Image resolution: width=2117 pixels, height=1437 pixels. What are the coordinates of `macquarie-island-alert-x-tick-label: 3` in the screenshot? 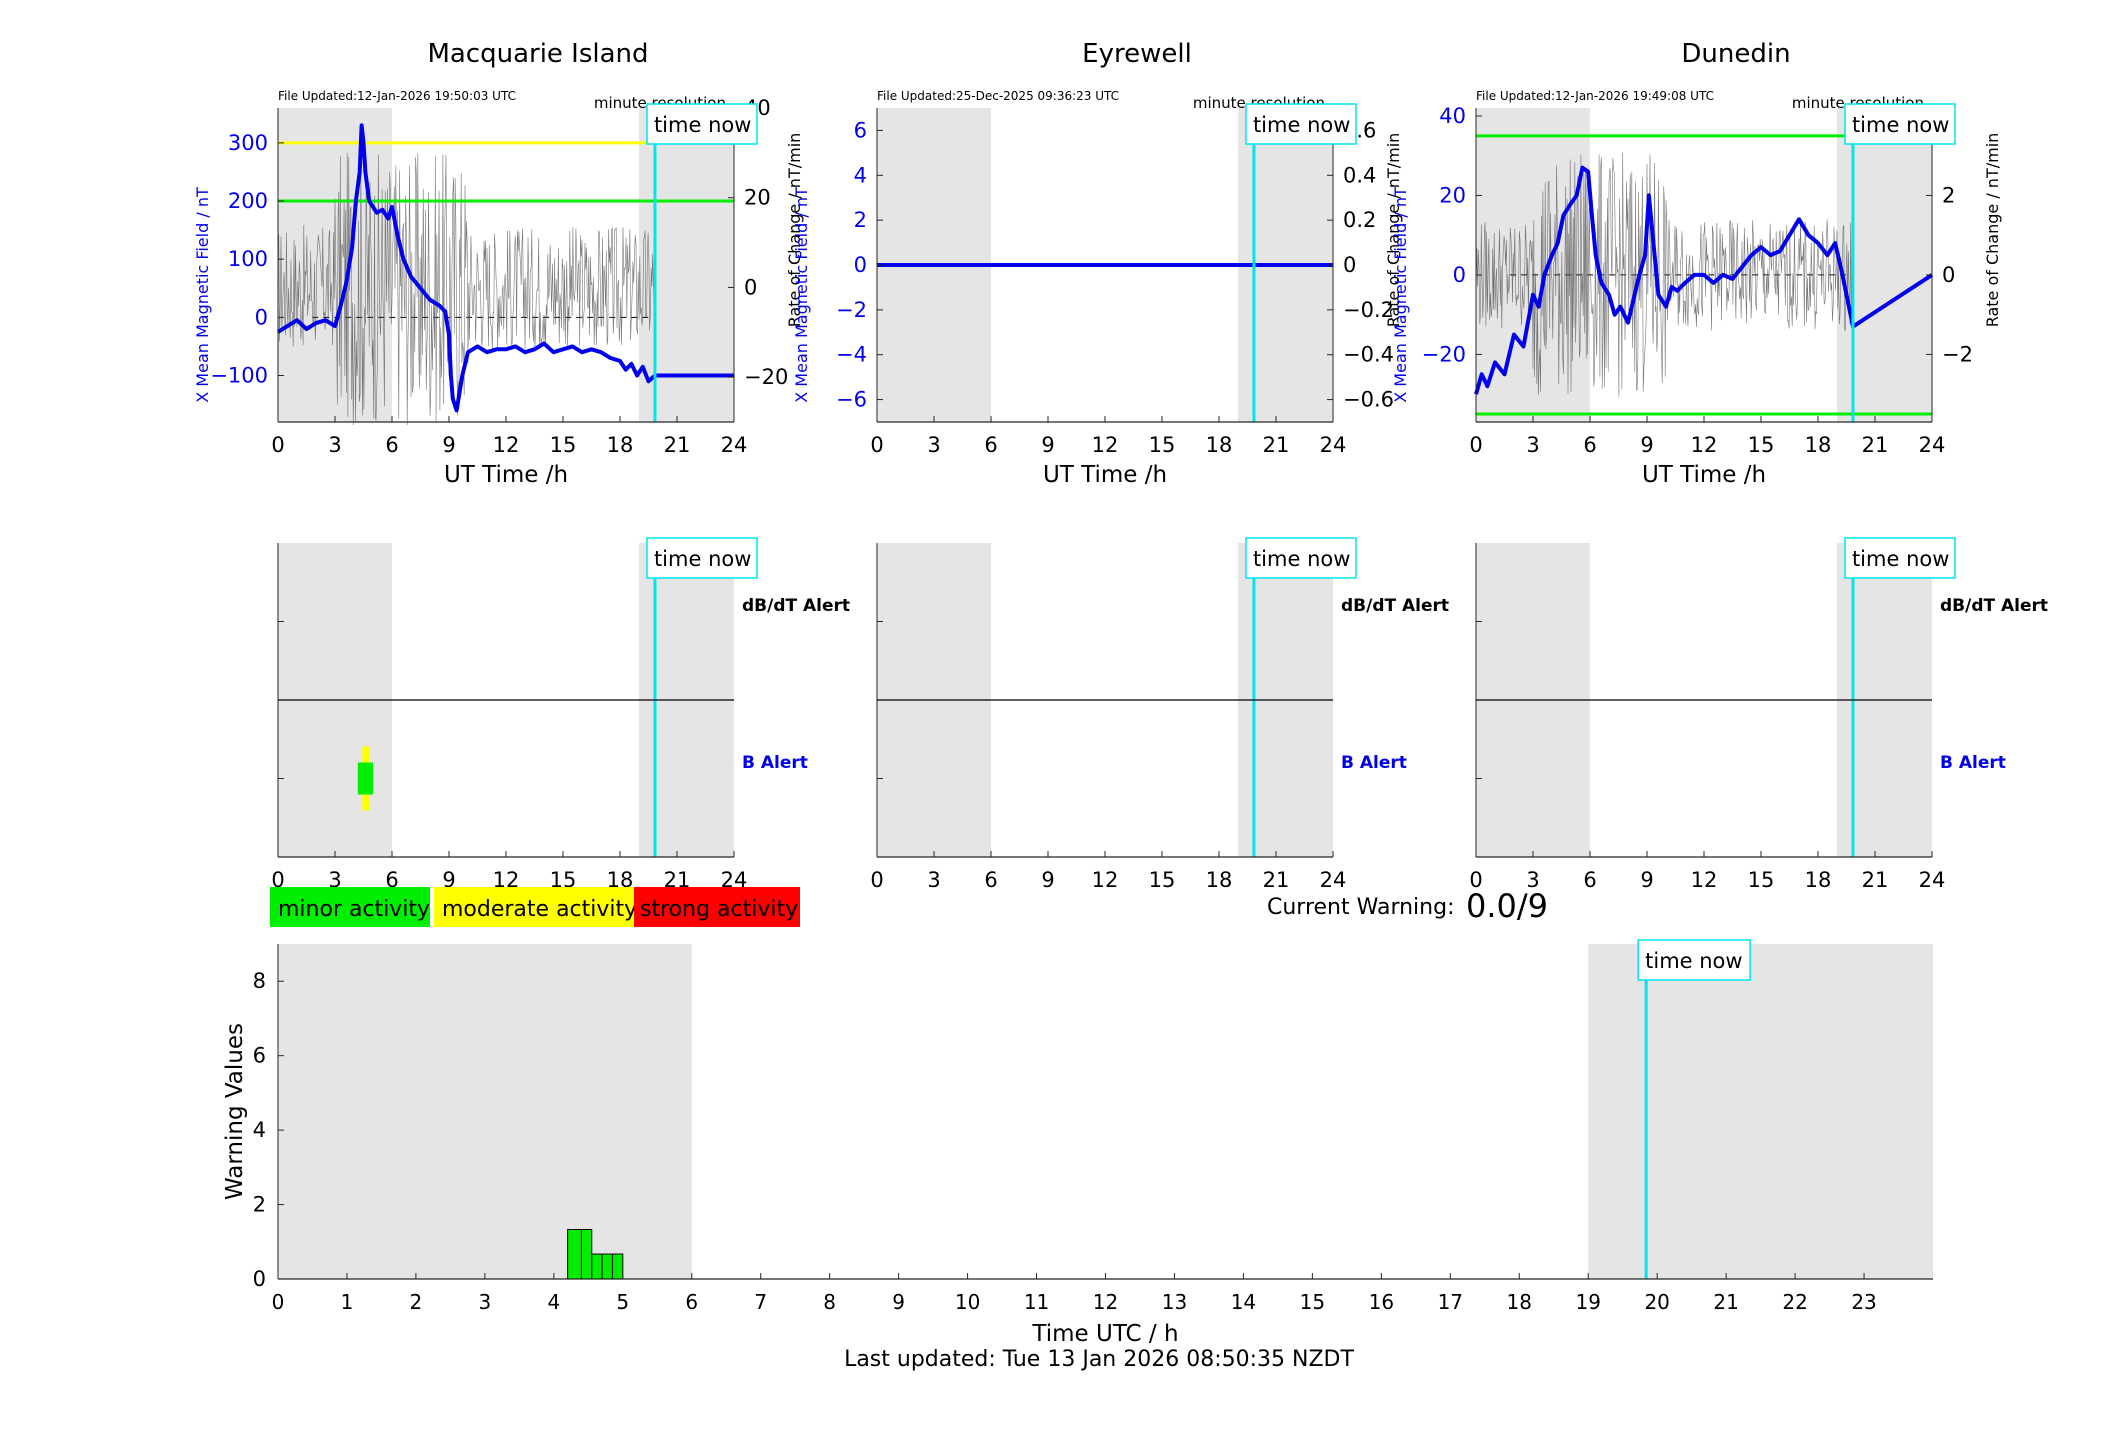 It's located at (334, 880).